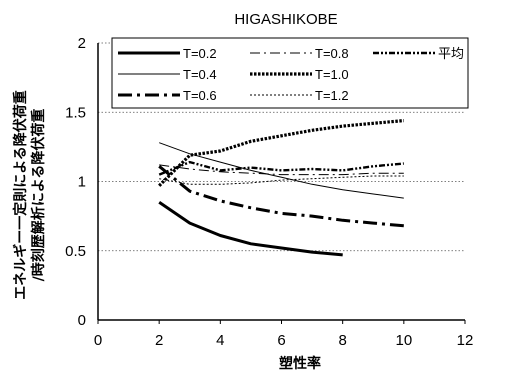 This screenshot has height=372, width=520. What do you see at coordinates (200, 53) in the screenshot?
I see `legend-label-1: T=0.2` at bounding box center [200, 53].